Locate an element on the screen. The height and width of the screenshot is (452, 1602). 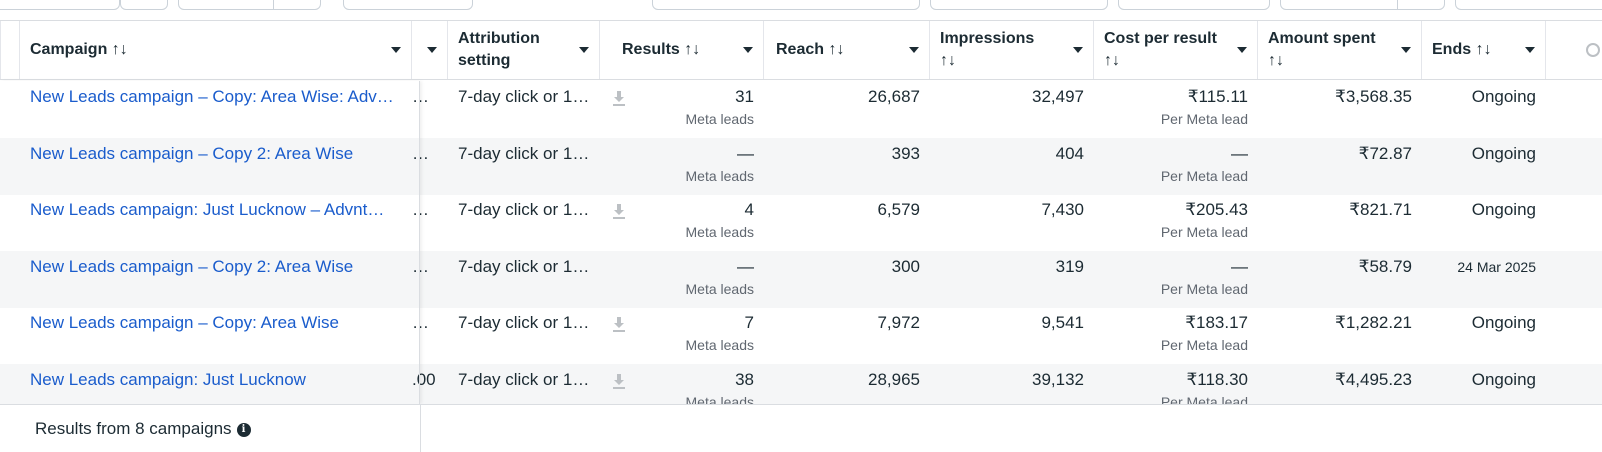
header-impressions-line1: Impressions is located at coordinates (987, 38).